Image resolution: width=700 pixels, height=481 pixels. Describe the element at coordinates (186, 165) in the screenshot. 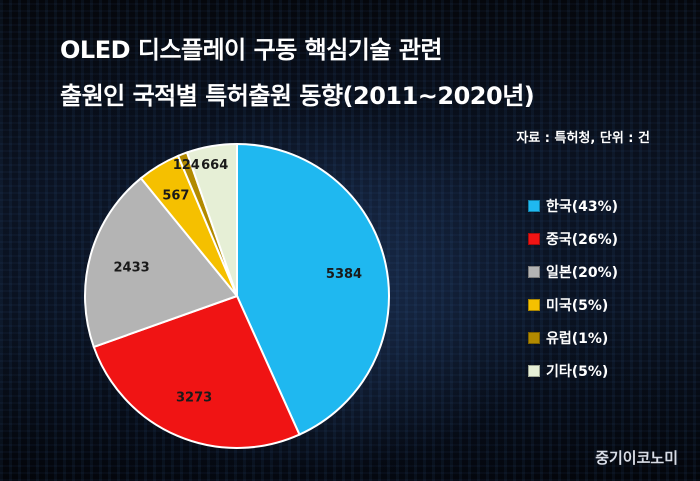

I see `data-label-4: 124` at that location.